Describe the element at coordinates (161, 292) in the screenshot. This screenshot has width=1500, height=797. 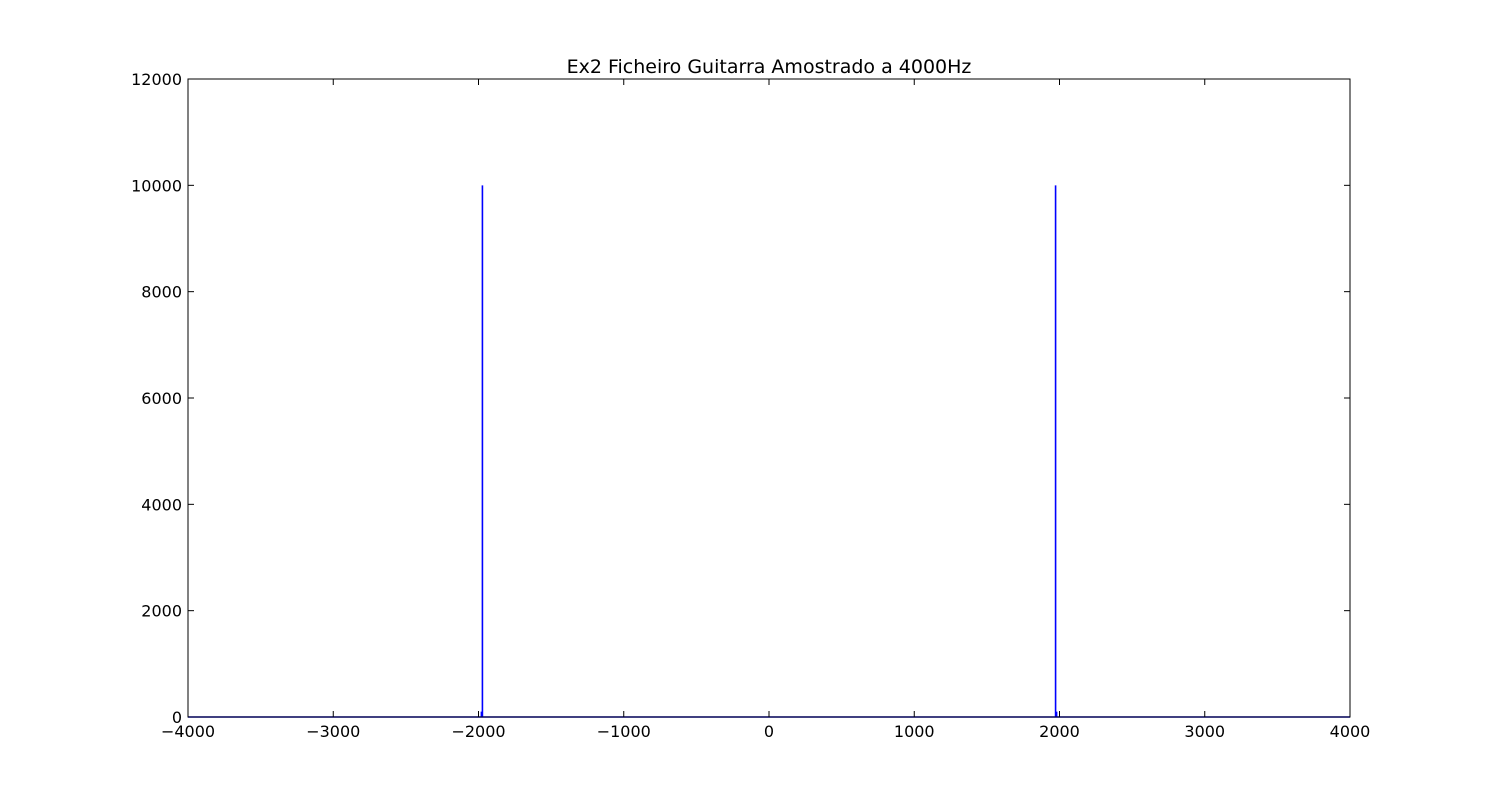
I see `y-tick-label-4: 8000` at that location.